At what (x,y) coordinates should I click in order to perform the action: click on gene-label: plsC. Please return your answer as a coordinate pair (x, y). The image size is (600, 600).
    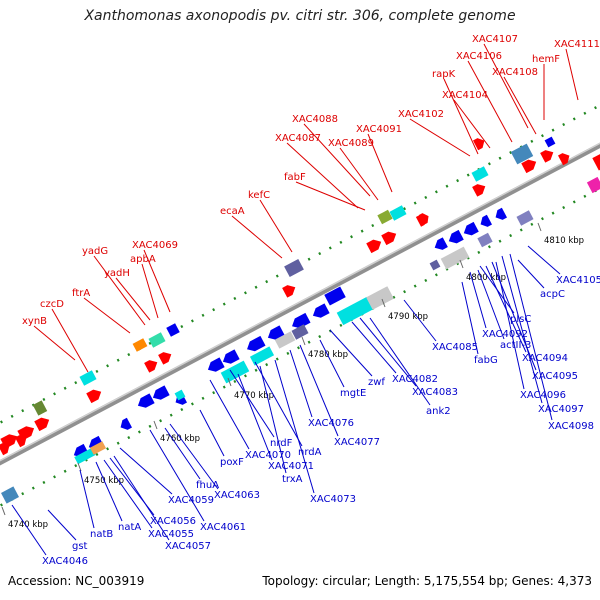
    Looking at the image, I should click on (520, 319).